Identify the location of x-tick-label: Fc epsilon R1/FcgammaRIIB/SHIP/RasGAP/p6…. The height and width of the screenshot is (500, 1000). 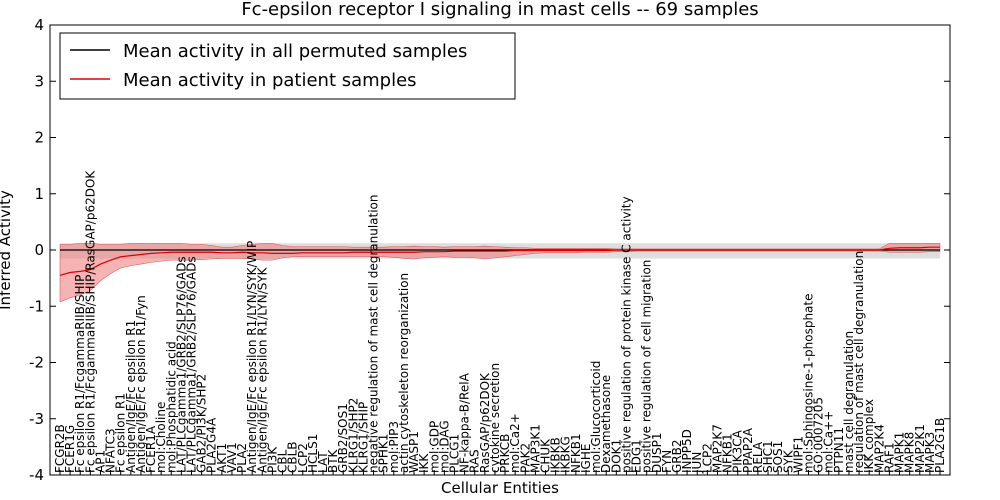
(90, 321).